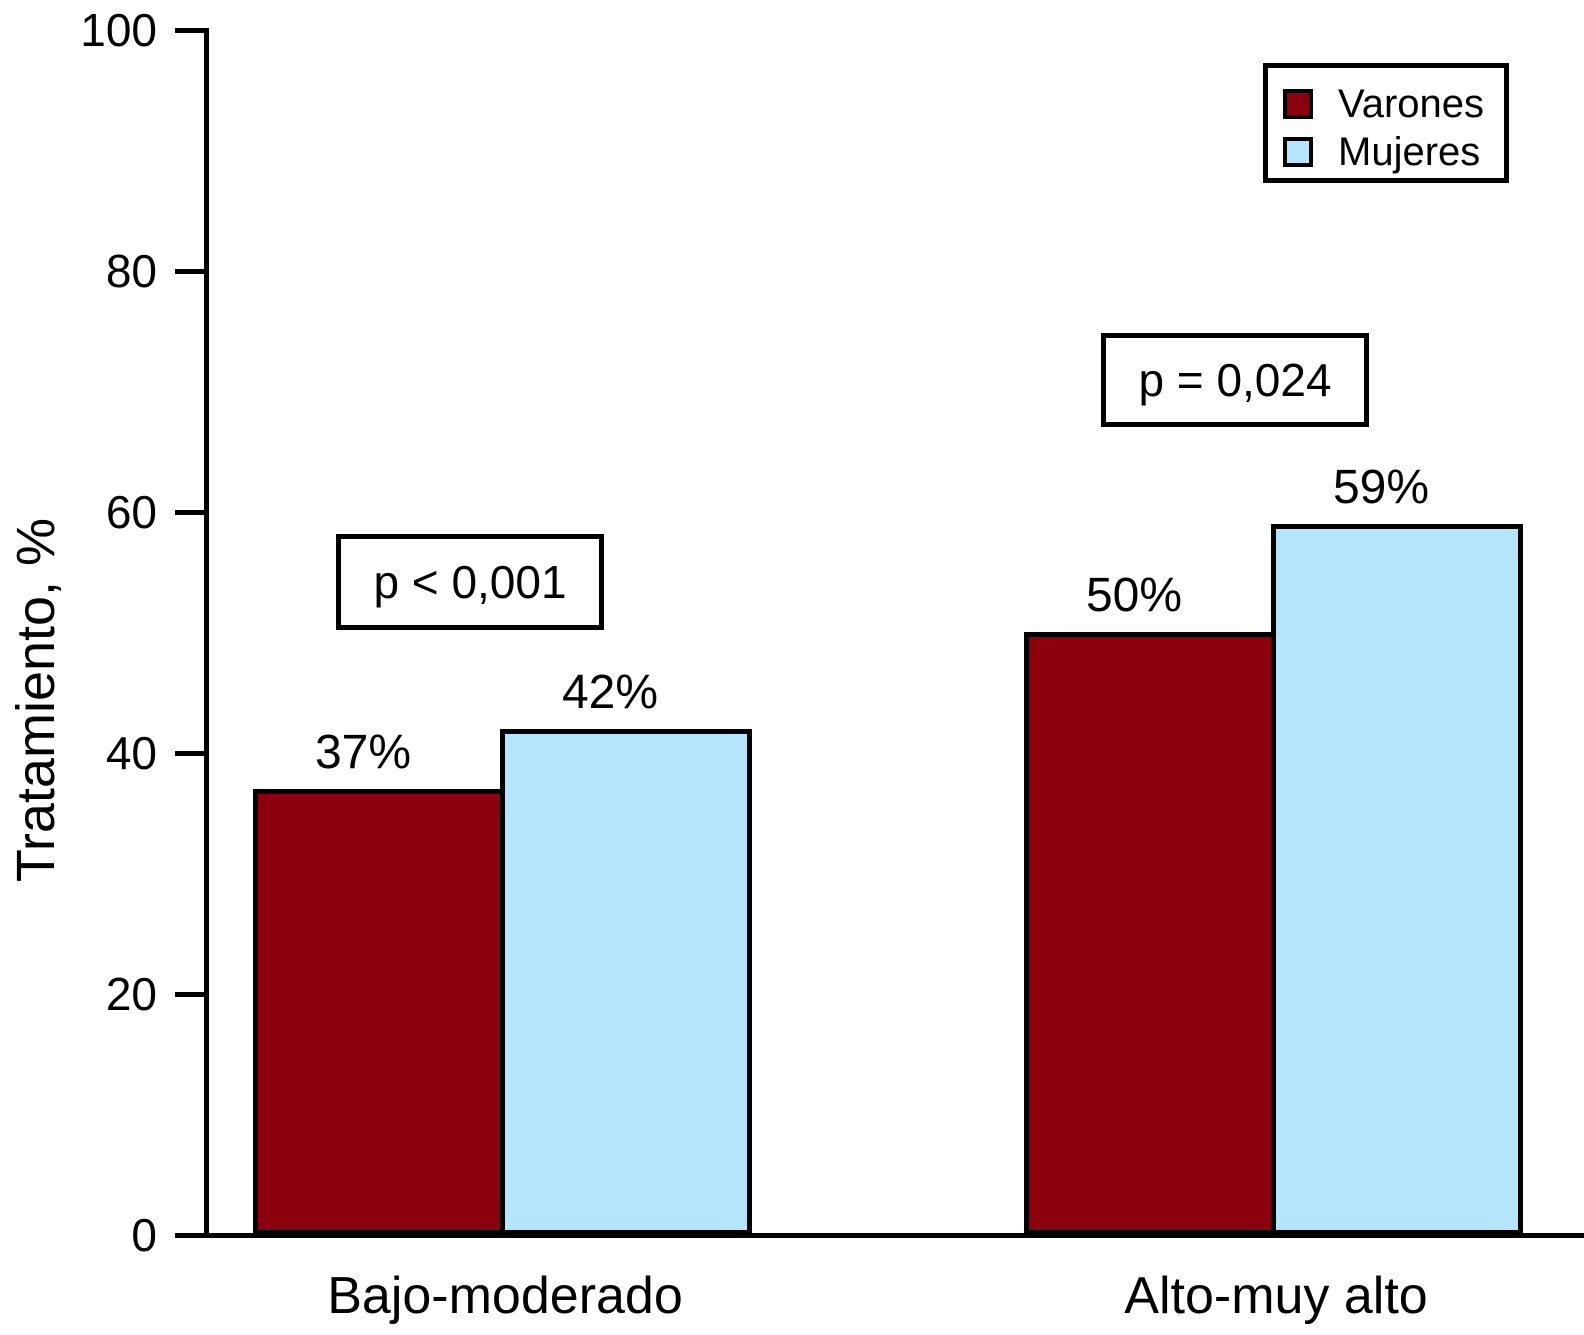 The image size is (1584, 1335). What do you see at coordinates (1298, 152) in the screenshot?
I see `legend-swatch-mujeres` at bounding box center [1298, 152].